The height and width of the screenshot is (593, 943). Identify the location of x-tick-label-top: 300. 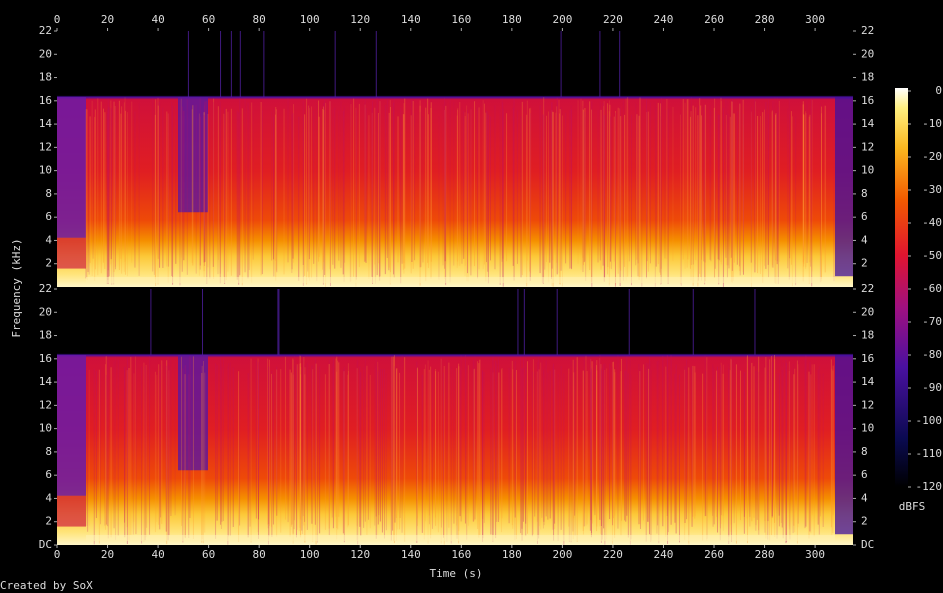
(815, 19).